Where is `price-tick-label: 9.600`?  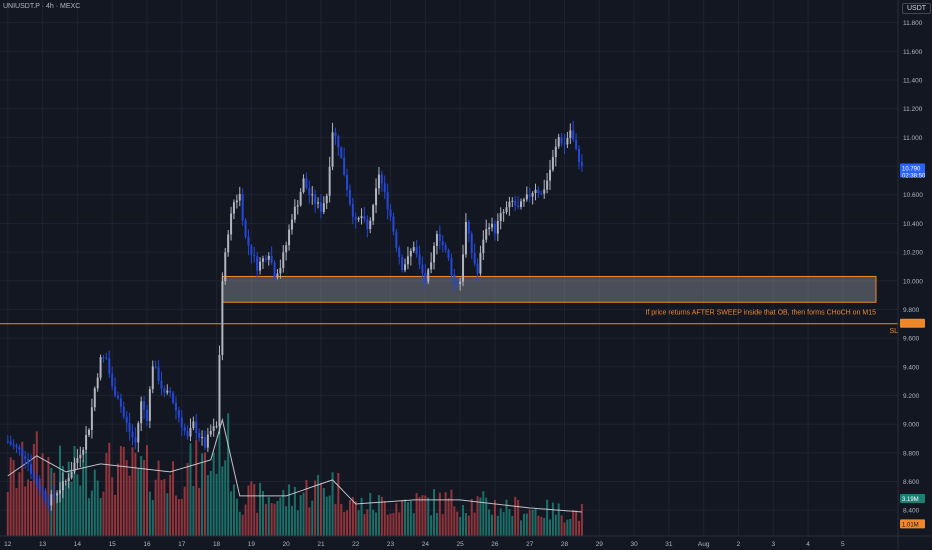
price-tick-label: 9.600 is located at coordinates (911, 339).